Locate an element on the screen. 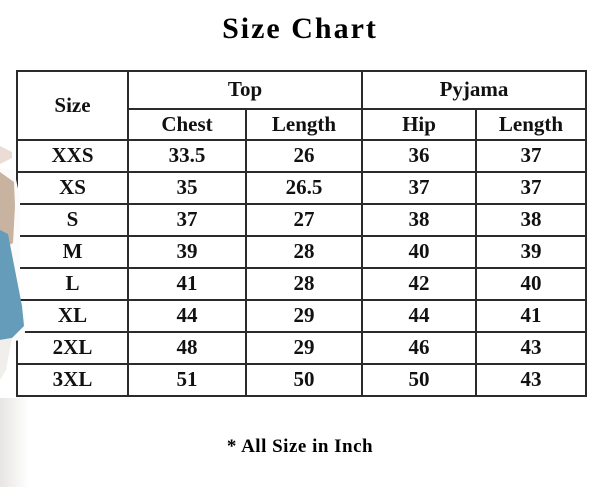 This screenshot has height=487, width=600. table-row: L 41 28 42 40 is located at coordinates (301, 284).